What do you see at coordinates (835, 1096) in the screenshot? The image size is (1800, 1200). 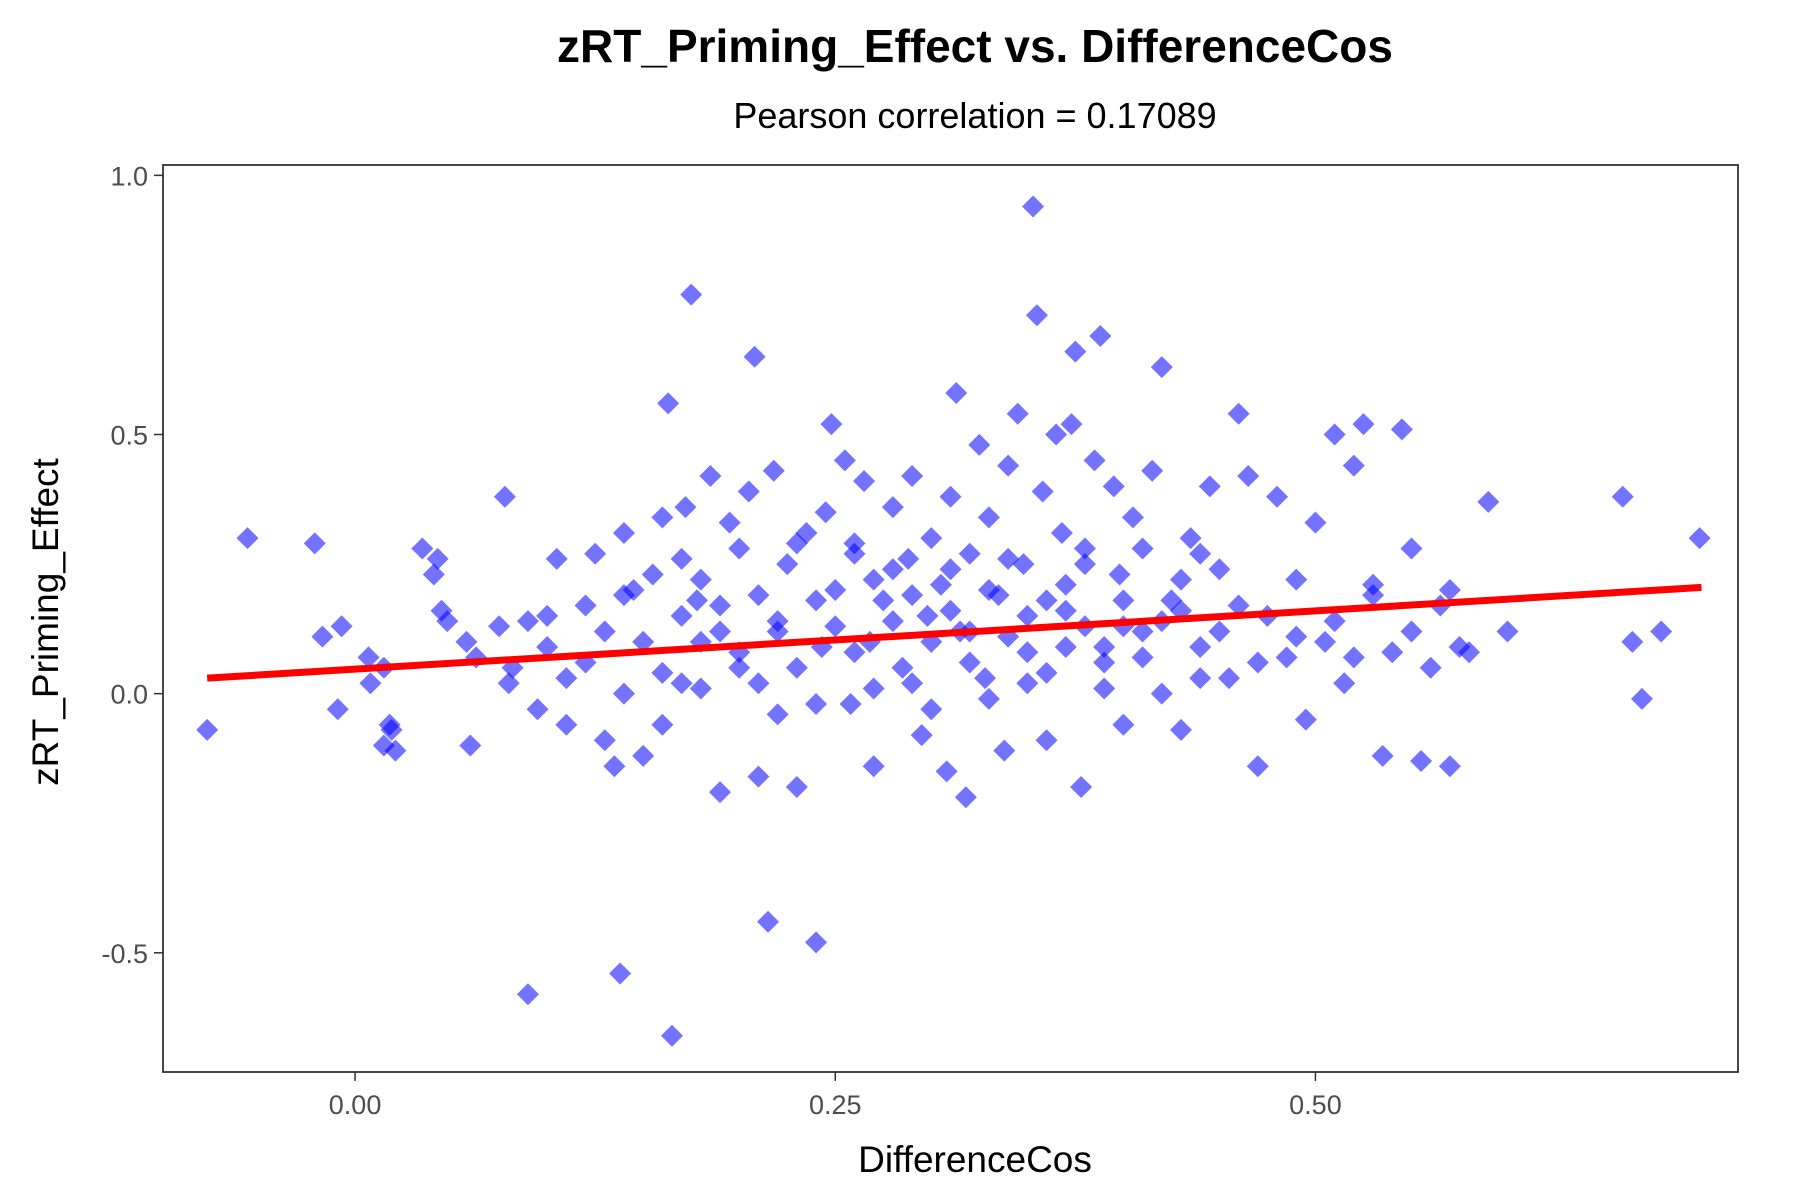 I see `x-axis: 0.00 0.25 0.50` at bounding box center [835, 1096].